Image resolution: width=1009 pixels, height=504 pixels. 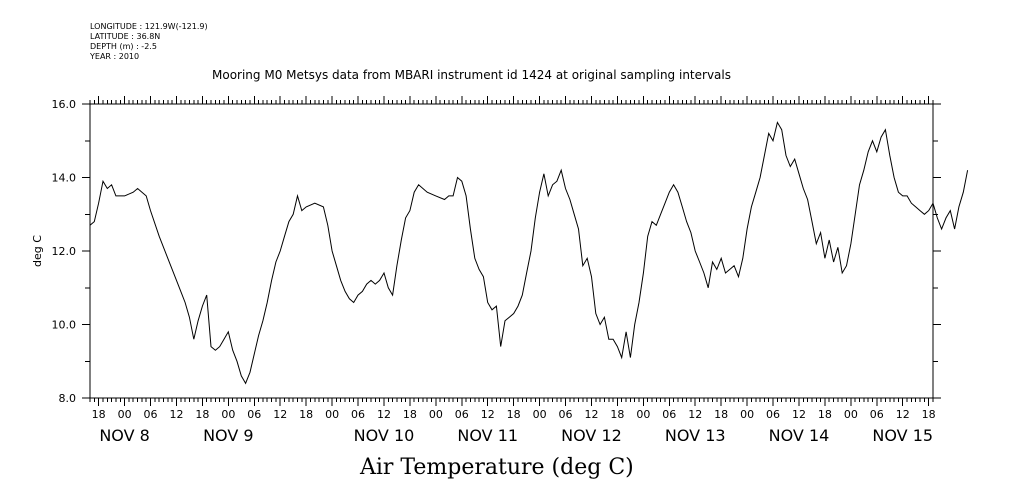 I want to click on y-tick-label: 8.0, so click(x=68, y=398).